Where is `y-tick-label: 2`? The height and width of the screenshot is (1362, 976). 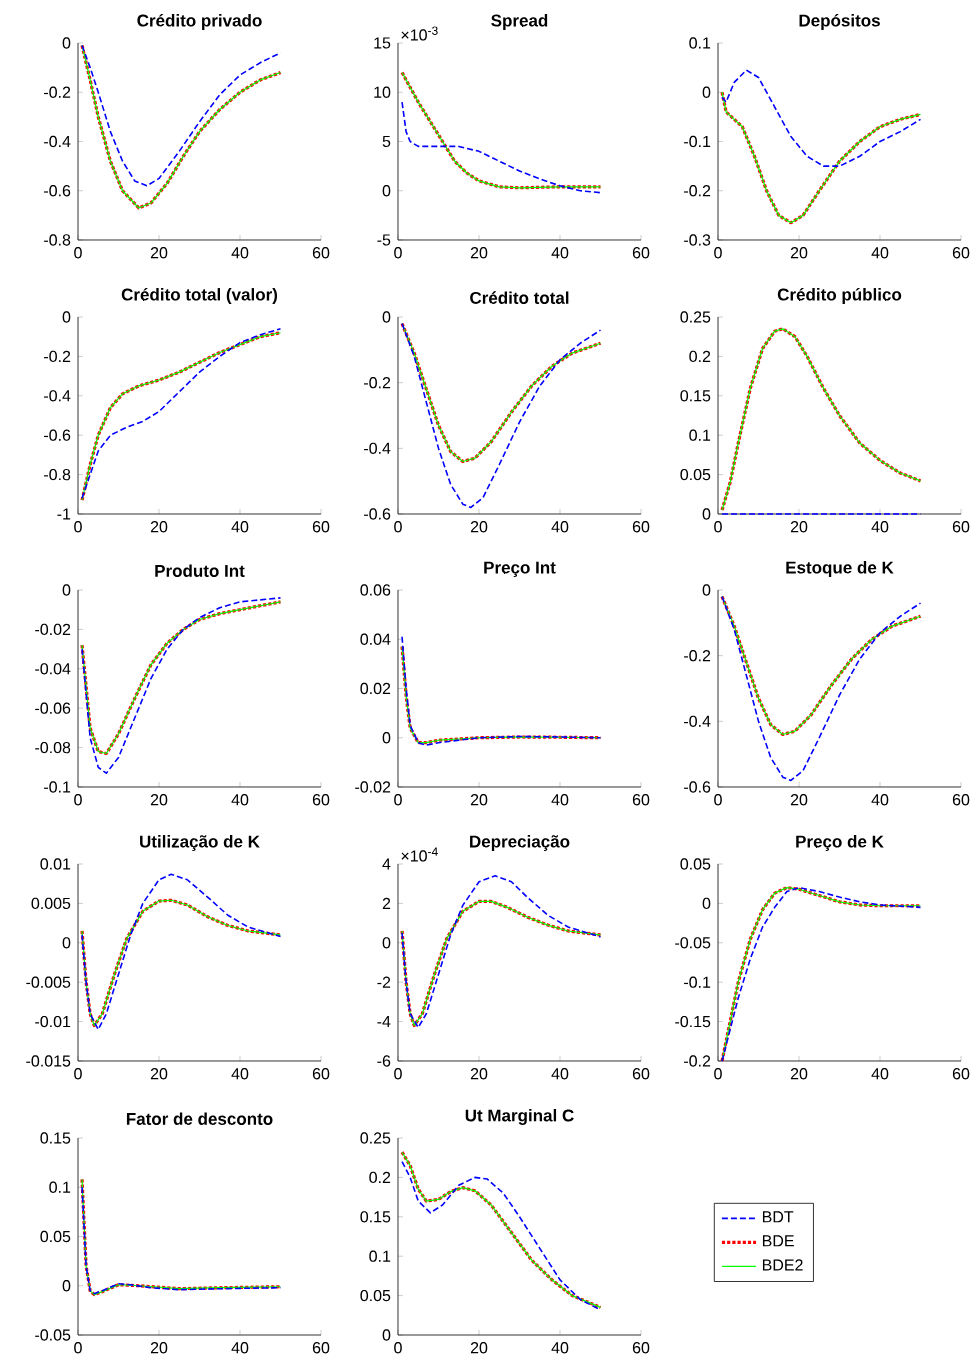 y-tick-label: 2 is located at coordinates (386, 903).